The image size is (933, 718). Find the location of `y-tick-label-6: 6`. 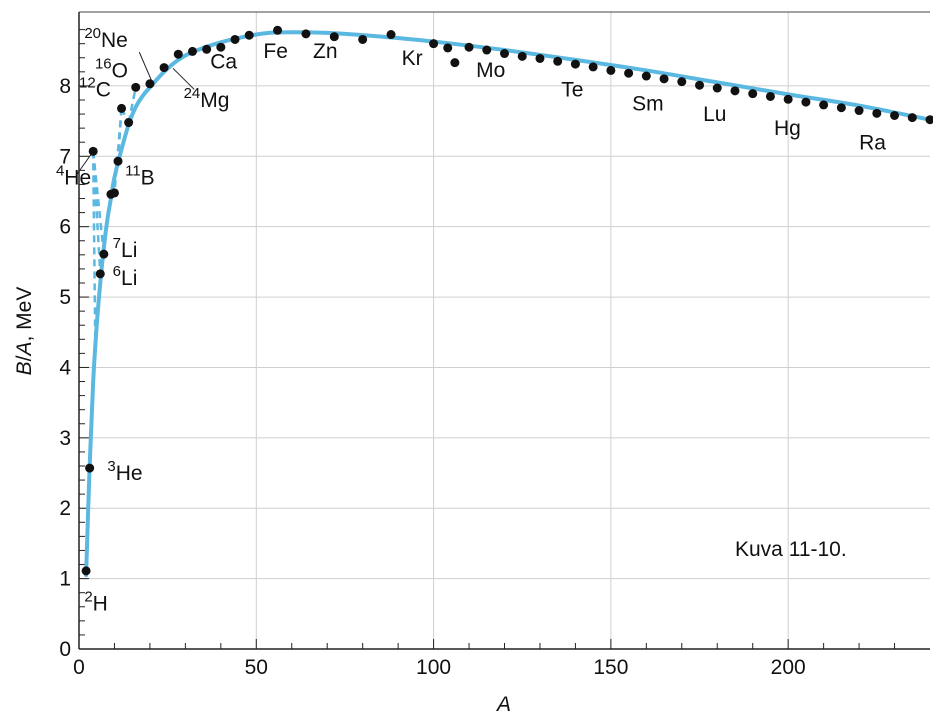

y-tick-label-6: 6 is located at coordinates (65, 227).